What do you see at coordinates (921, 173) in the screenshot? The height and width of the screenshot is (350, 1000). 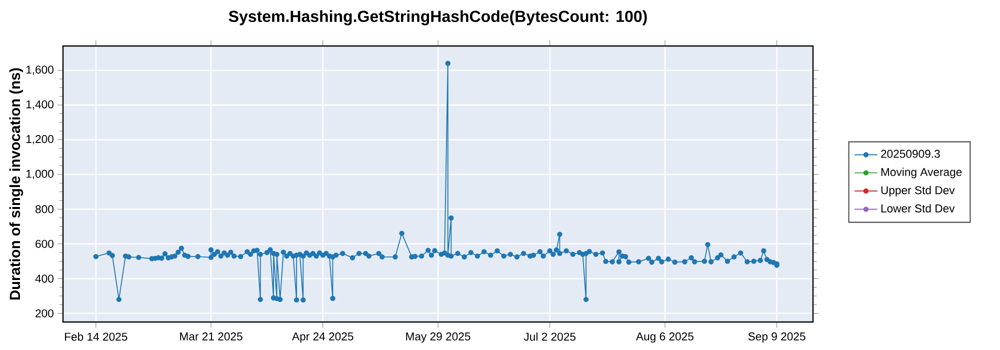 I see `legend-label: Moving Average` at bounding box center [921, 173].